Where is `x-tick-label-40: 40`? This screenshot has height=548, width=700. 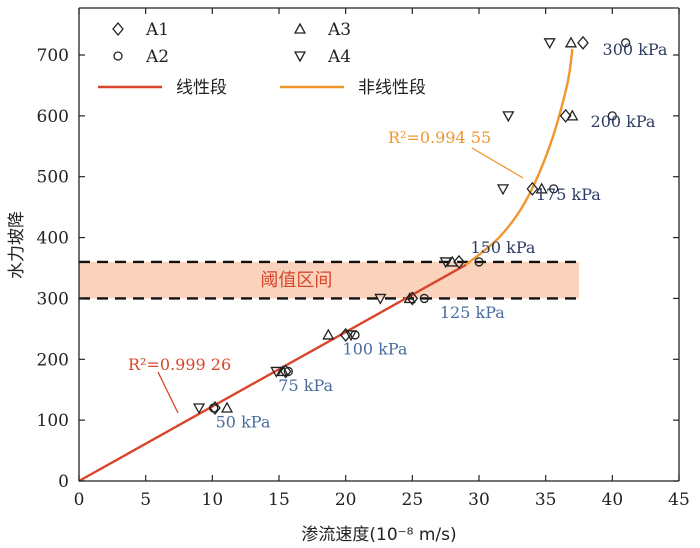
x-tick-label-40: 40 is located at coordinates (613, 500).